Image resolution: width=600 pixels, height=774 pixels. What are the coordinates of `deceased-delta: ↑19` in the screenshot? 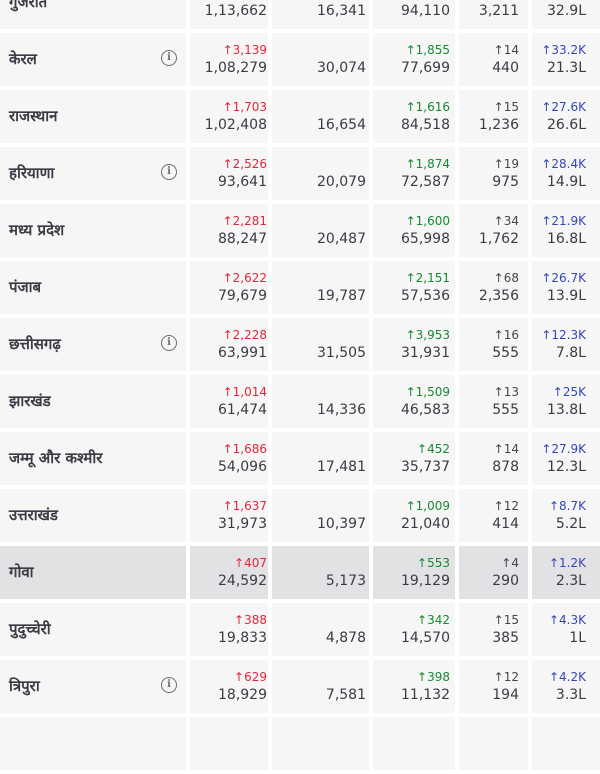 It's located at (506, 164).